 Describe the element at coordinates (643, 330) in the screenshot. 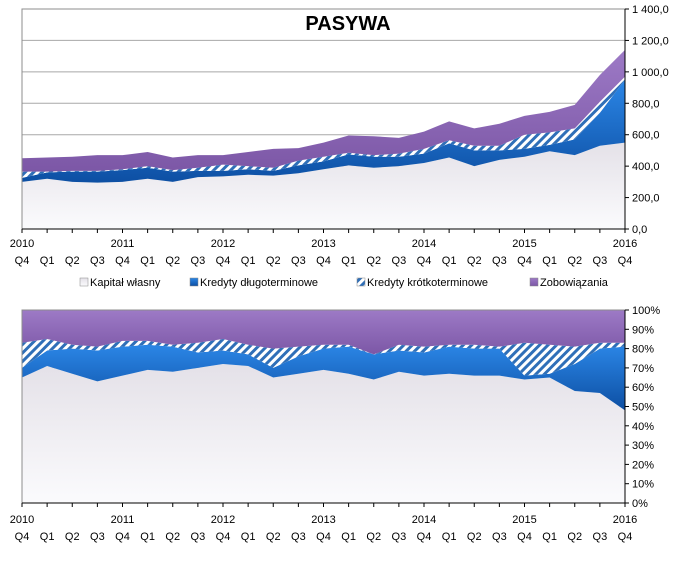

I see `y-tick-label: 90%` at that location.